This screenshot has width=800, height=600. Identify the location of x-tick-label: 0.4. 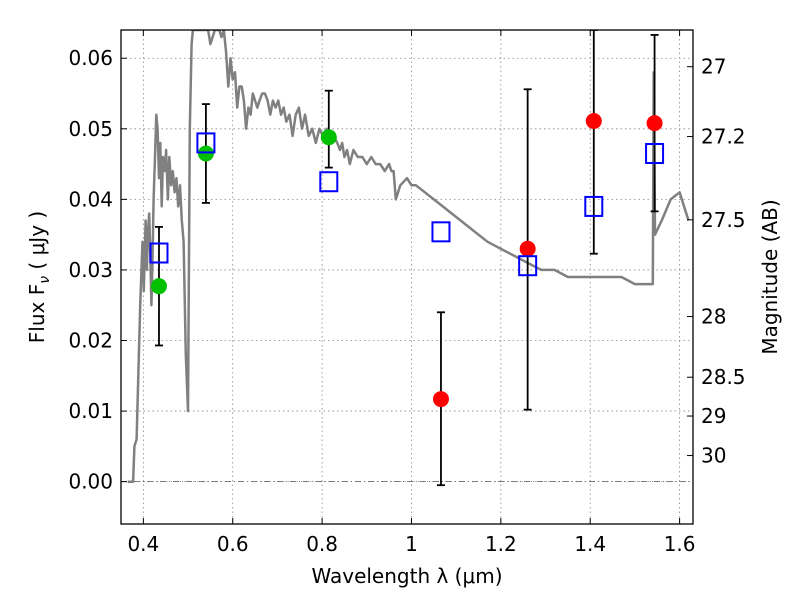
(143, 544).